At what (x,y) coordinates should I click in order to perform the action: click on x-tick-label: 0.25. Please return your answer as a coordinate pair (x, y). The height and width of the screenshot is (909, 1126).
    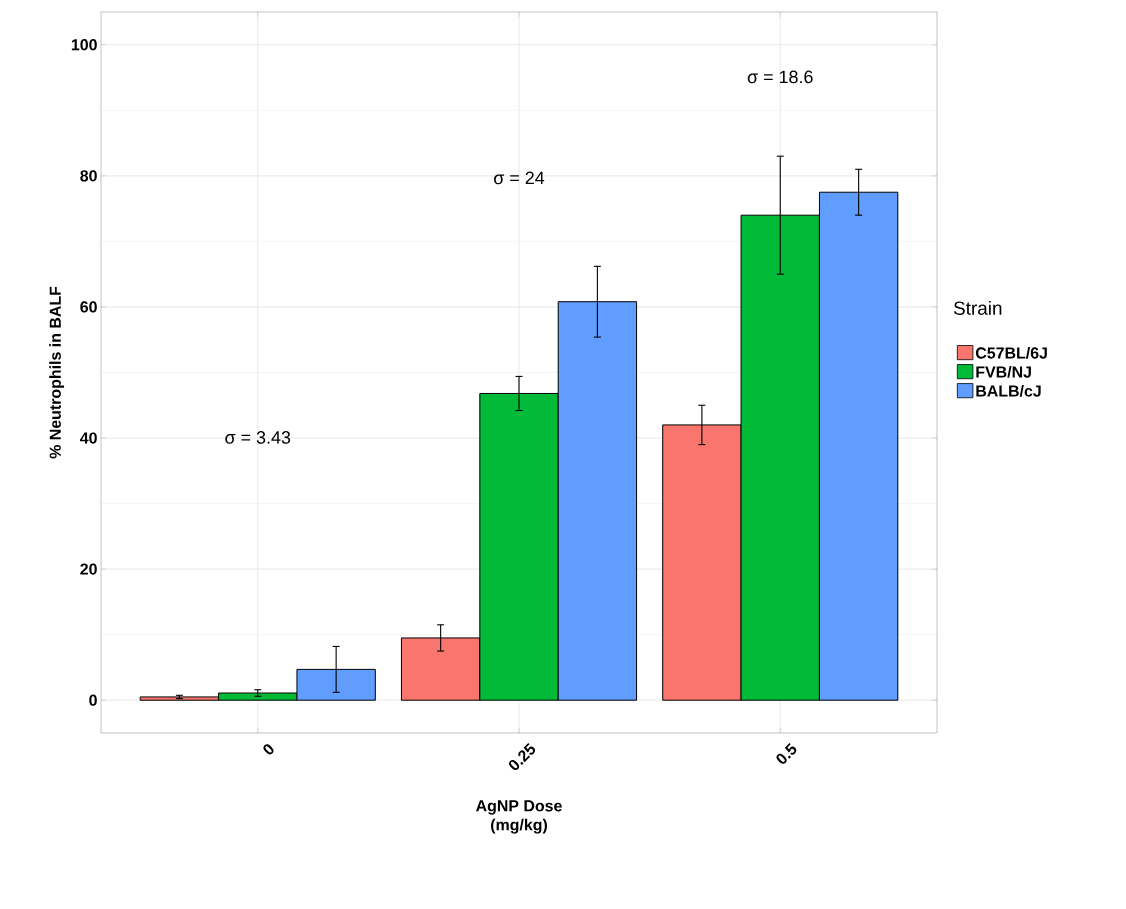
    Looking at the image, I should click on (522, 757).